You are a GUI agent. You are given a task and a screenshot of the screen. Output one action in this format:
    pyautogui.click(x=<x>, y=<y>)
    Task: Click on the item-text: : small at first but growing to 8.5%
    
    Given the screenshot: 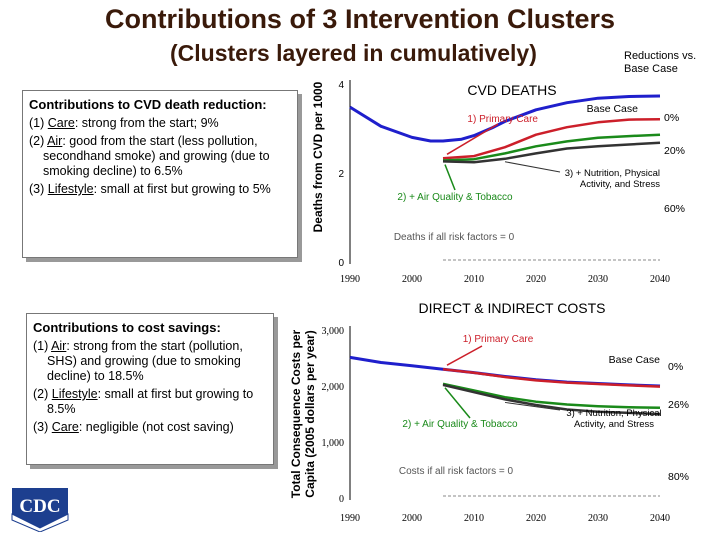 What is the action you would take?
    pyautogui.click(x=150, y=401)
    